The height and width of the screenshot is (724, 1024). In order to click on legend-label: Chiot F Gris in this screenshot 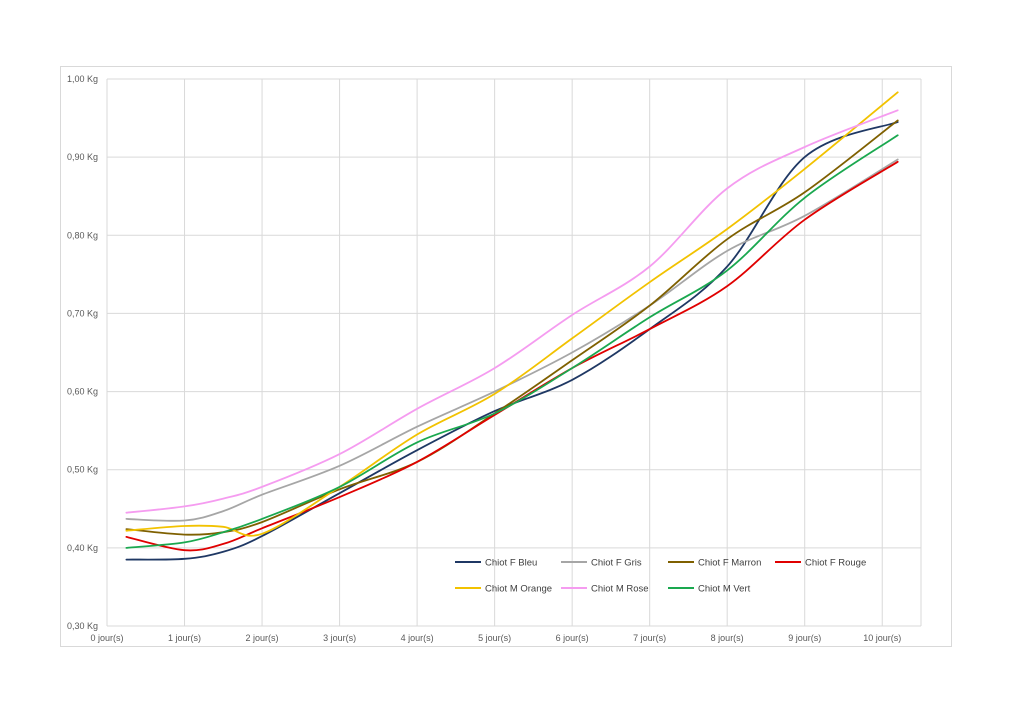, I will do `click(616, 563)`.